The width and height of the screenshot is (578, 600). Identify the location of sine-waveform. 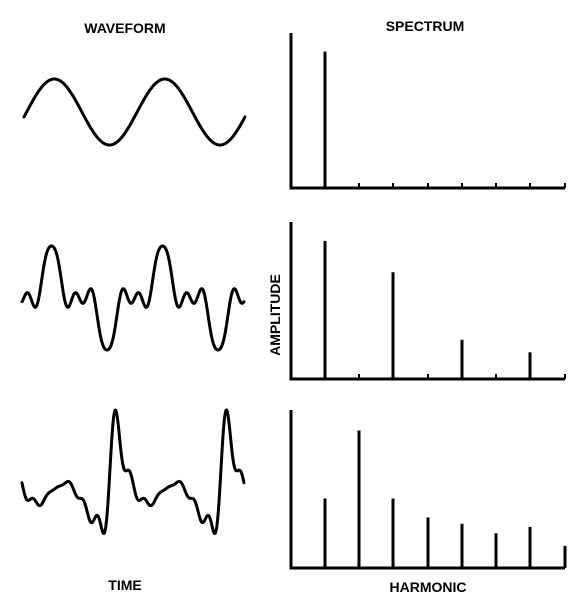
(134, 112).